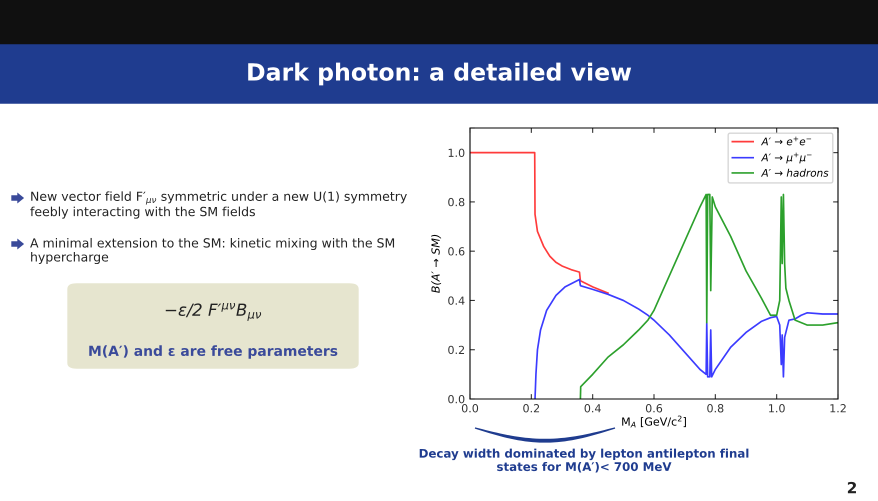 This screenshot has height=501, width=878. Describe the element at coordinates (456, 399) in the screenshot. I see `y-tick-label: 0.0` at that location.